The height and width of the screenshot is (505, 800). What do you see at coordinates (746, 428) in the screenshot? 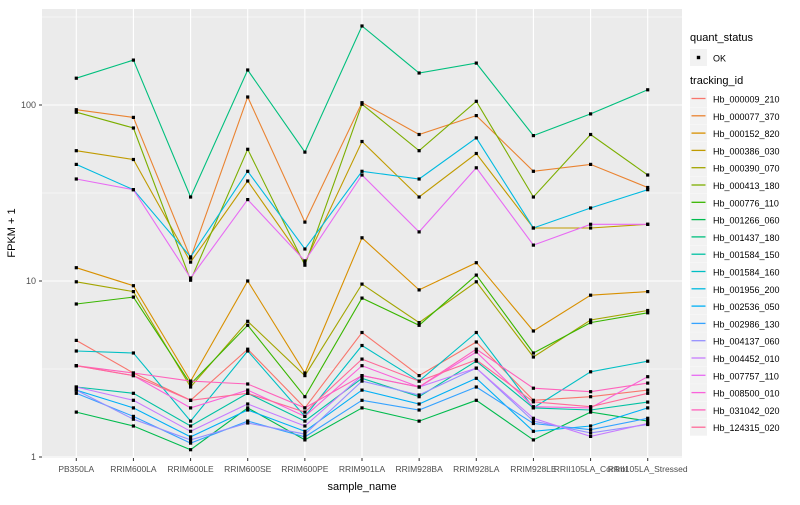
I see `legend-item-label: Hb_124315_020` at bounding box center [746, 428].